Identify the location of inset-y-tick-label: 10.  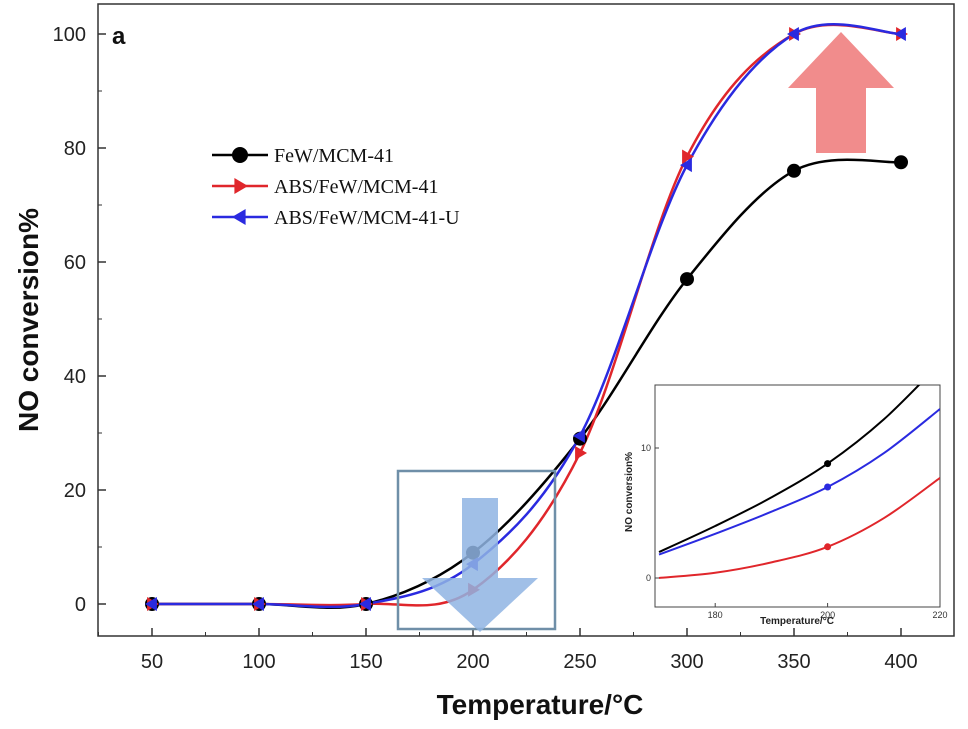
(646, 448).